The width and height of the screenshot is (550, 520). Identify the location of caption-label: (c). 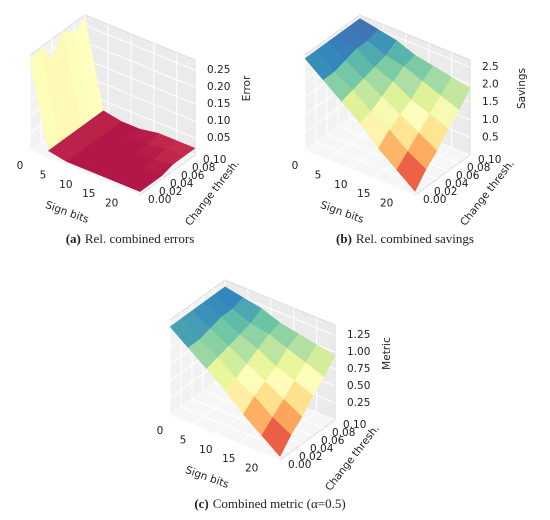
(201, 503).